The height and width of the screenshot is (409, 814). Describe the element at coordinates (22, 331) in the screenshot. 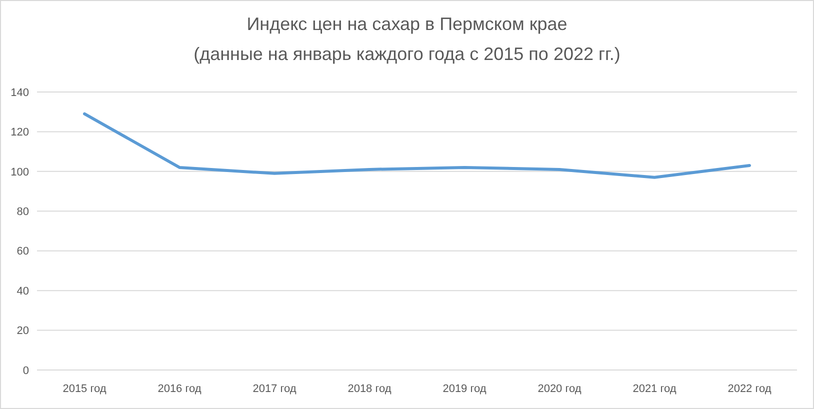

I see `y-tick-label: 20` at that location.